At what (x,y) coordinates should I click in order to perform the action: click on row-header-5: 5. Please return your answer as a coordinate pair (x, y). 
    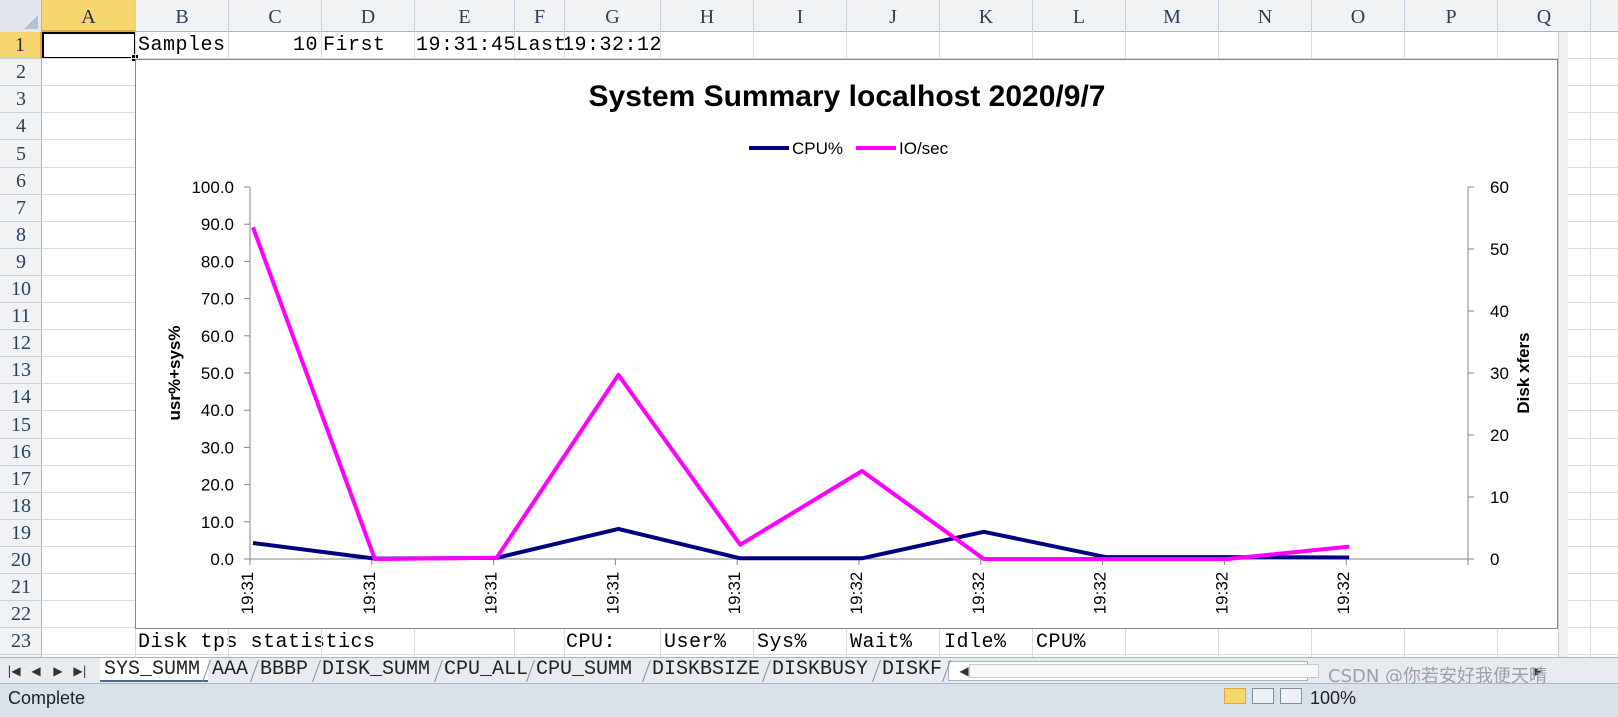
    Looking at the image, I should click on (21, 154).